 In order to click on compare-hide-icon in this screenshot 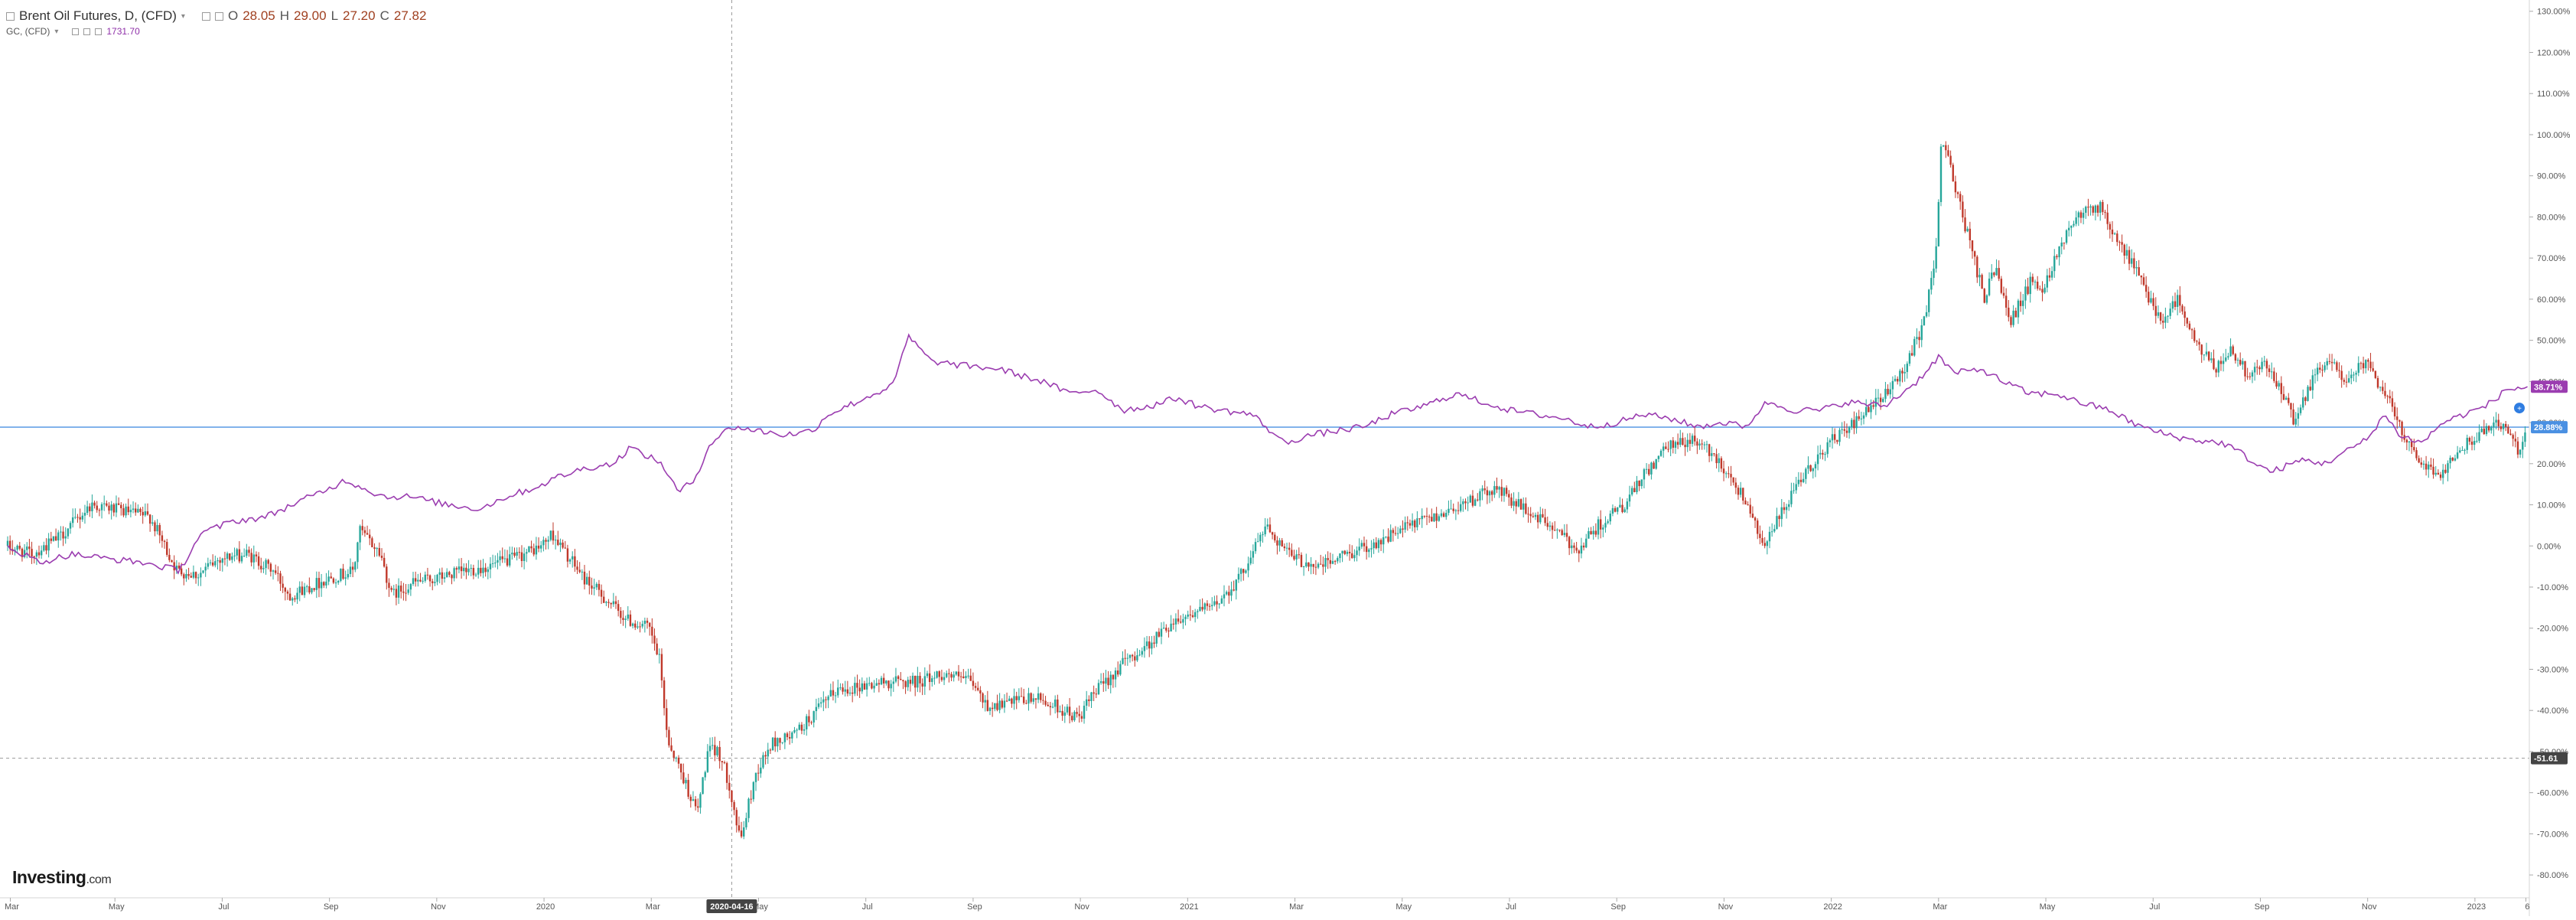, I will do `click(87, 31)`.